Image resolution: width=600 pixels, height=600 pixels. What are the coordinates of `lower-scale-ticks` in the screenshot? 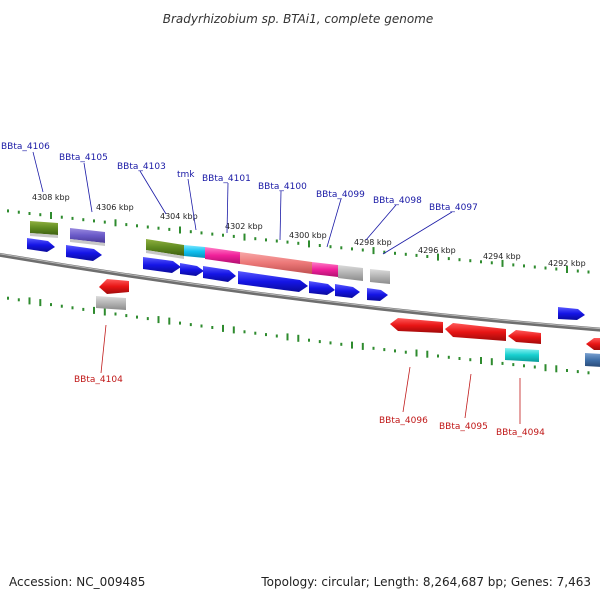 It's located at (298, 335).